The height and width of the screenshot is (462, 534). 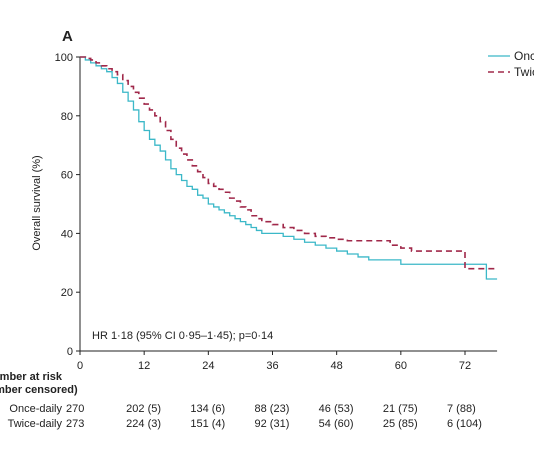 I want to click on x-tick-label: 48, so click(x=337, y=366).